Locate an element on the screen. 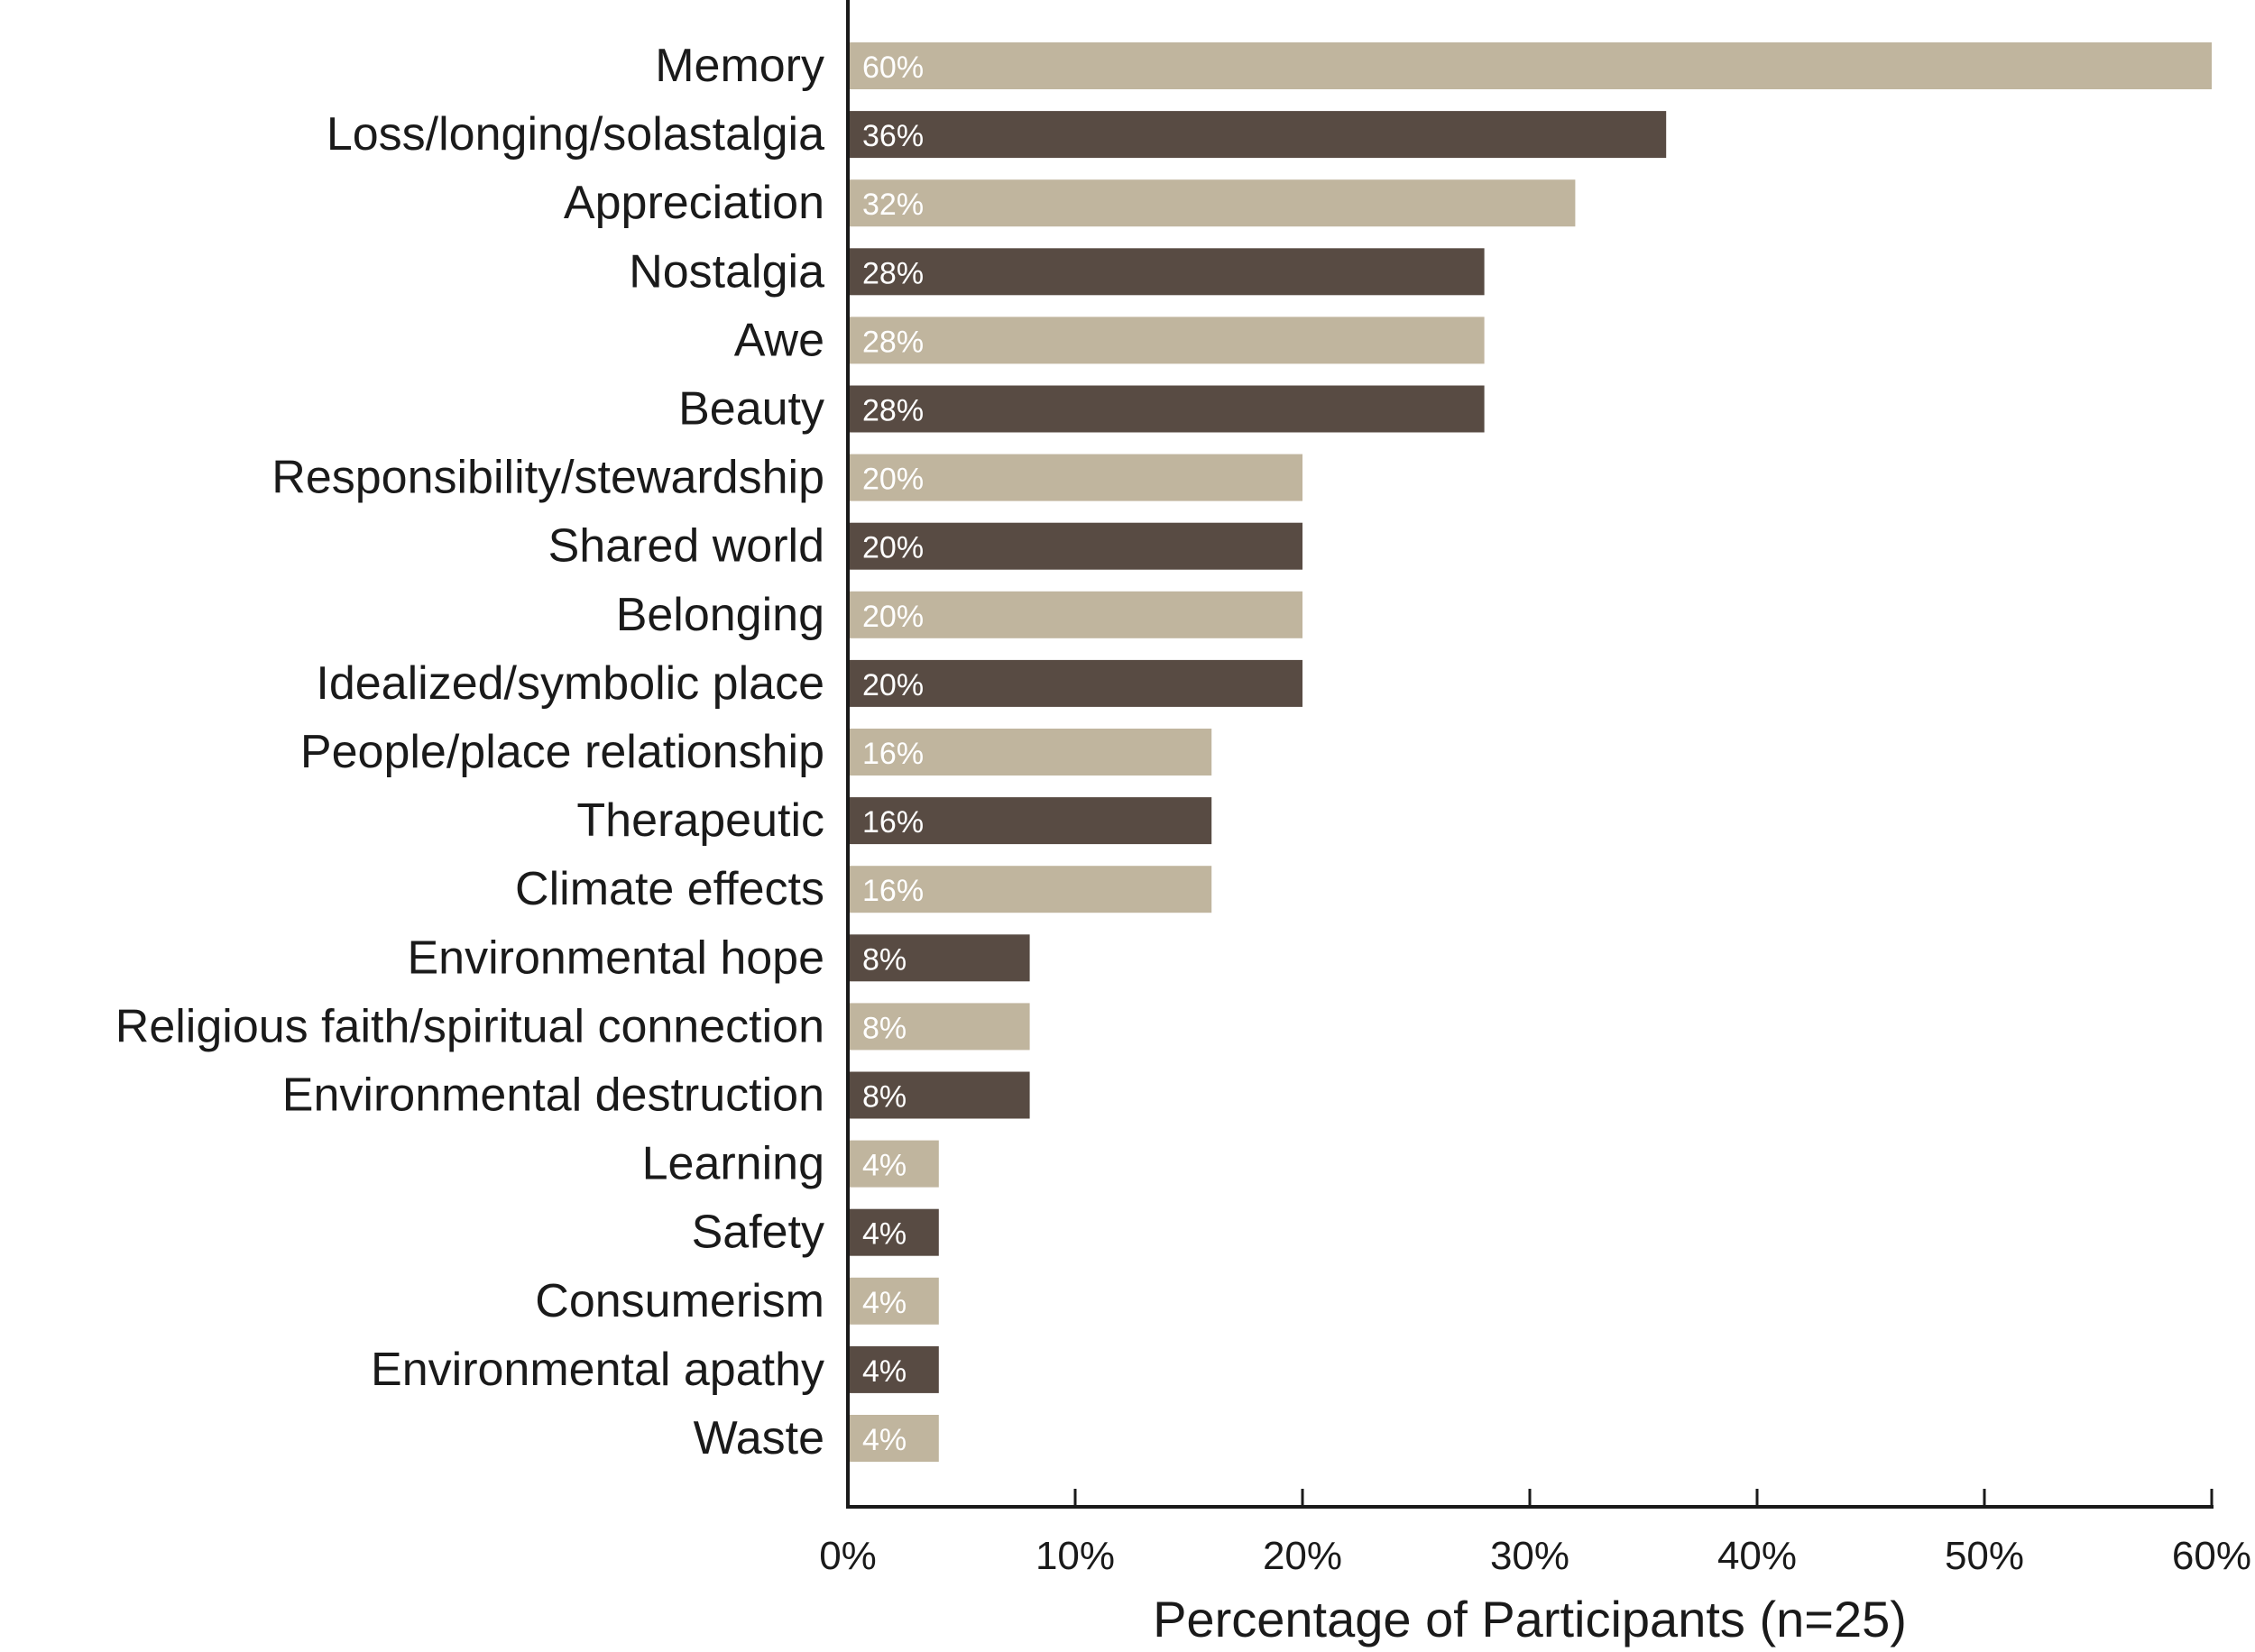 This screenshot has width=2255, height=1652. category-label: Beauty is located at coordinates (751, 409).